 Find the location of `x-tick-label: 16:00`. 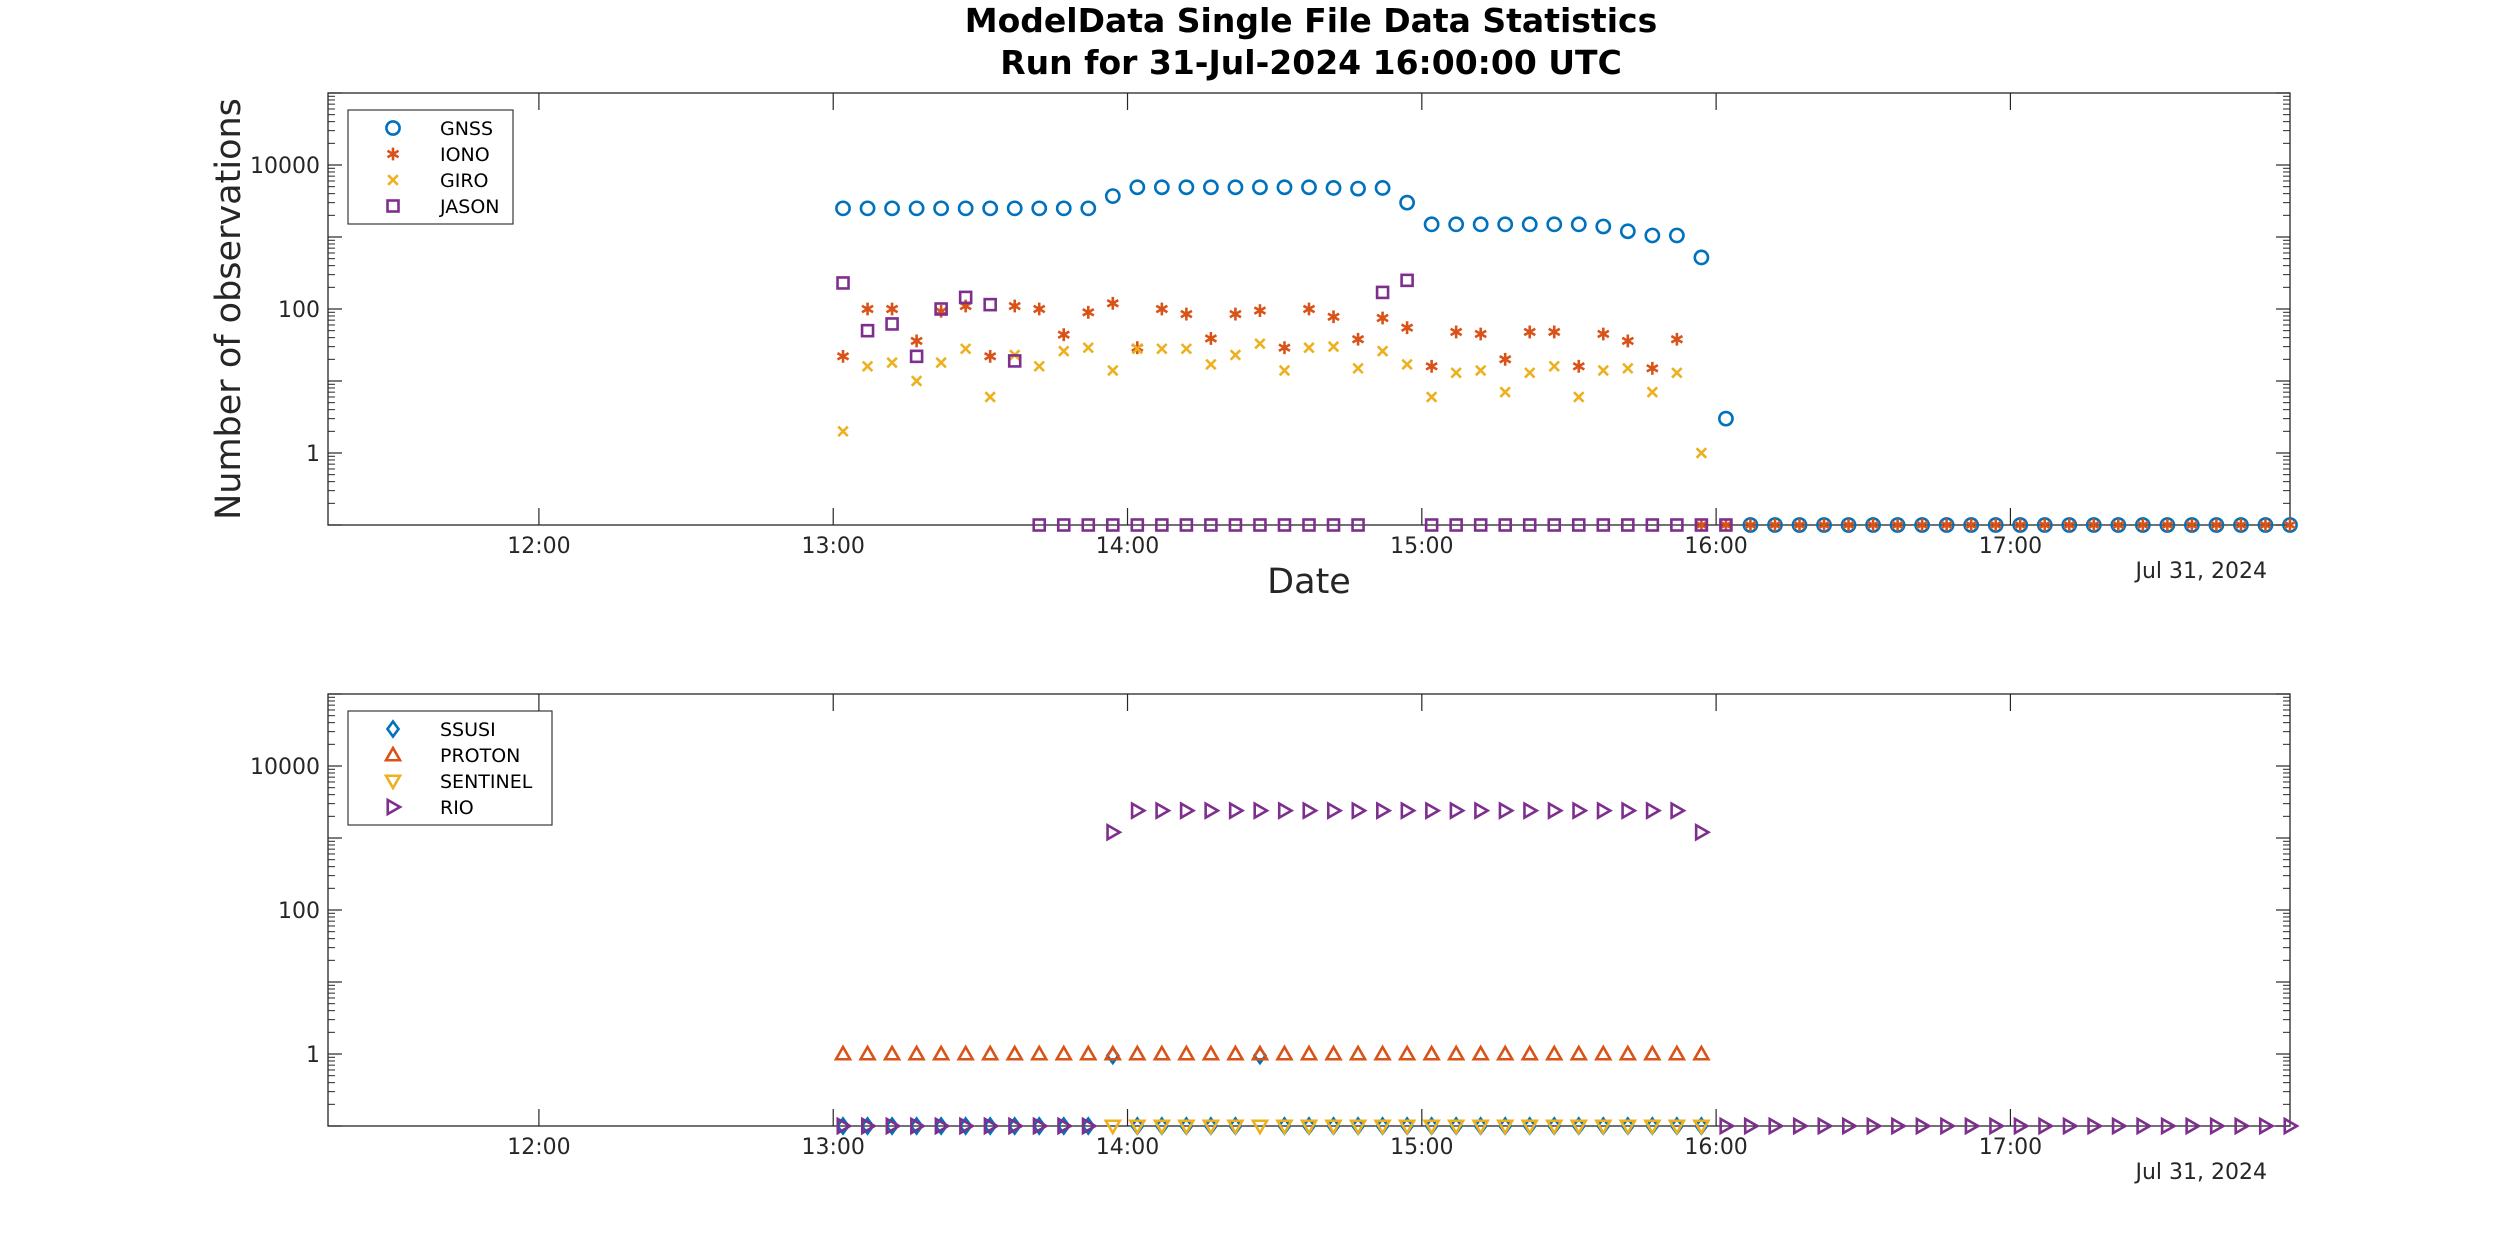

x-tick-label: 16:00 is located at coordinates (1715, 1147).